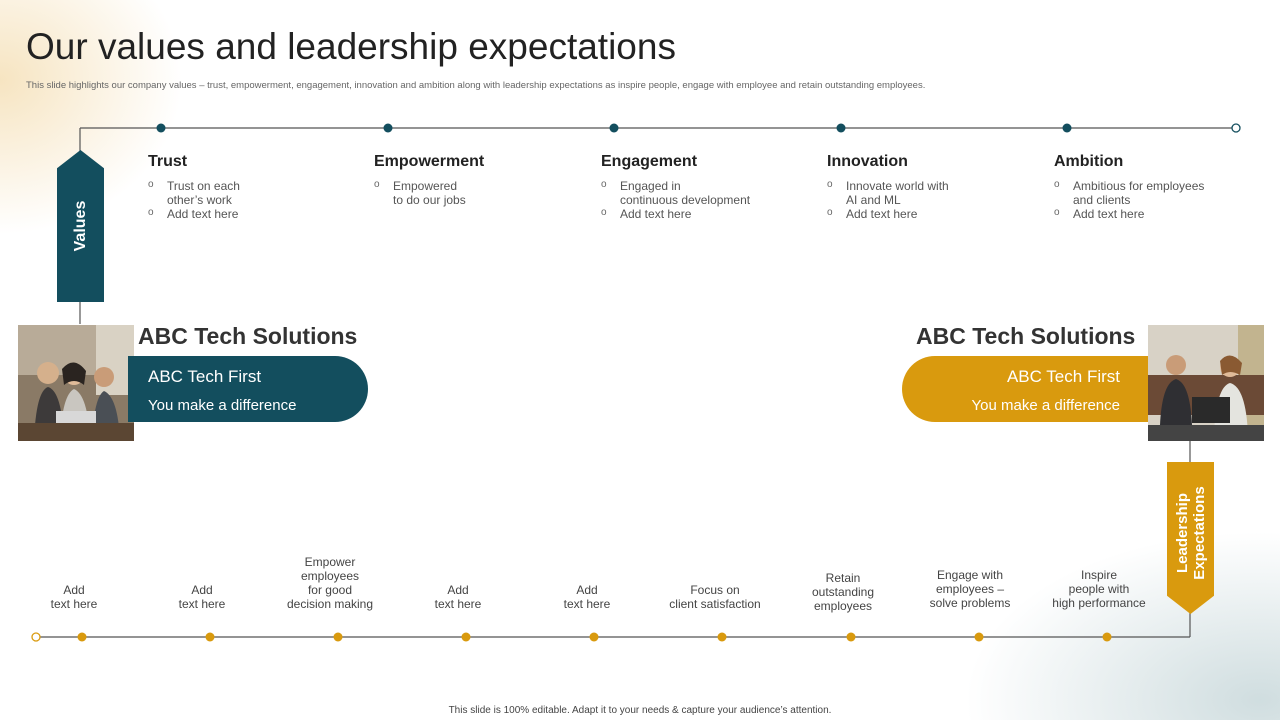  I want to click on value-item: Ambitious for employees and clients, so click(1154, 192).